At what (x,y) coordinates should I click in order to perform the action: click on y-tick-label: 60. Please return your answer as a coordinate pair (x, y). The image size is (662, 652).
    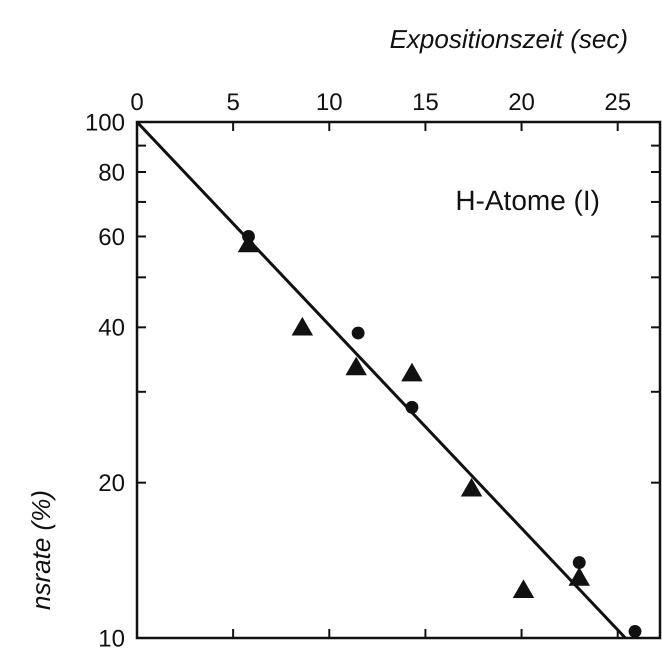
    Looking at the image, I should click on (111, 237).